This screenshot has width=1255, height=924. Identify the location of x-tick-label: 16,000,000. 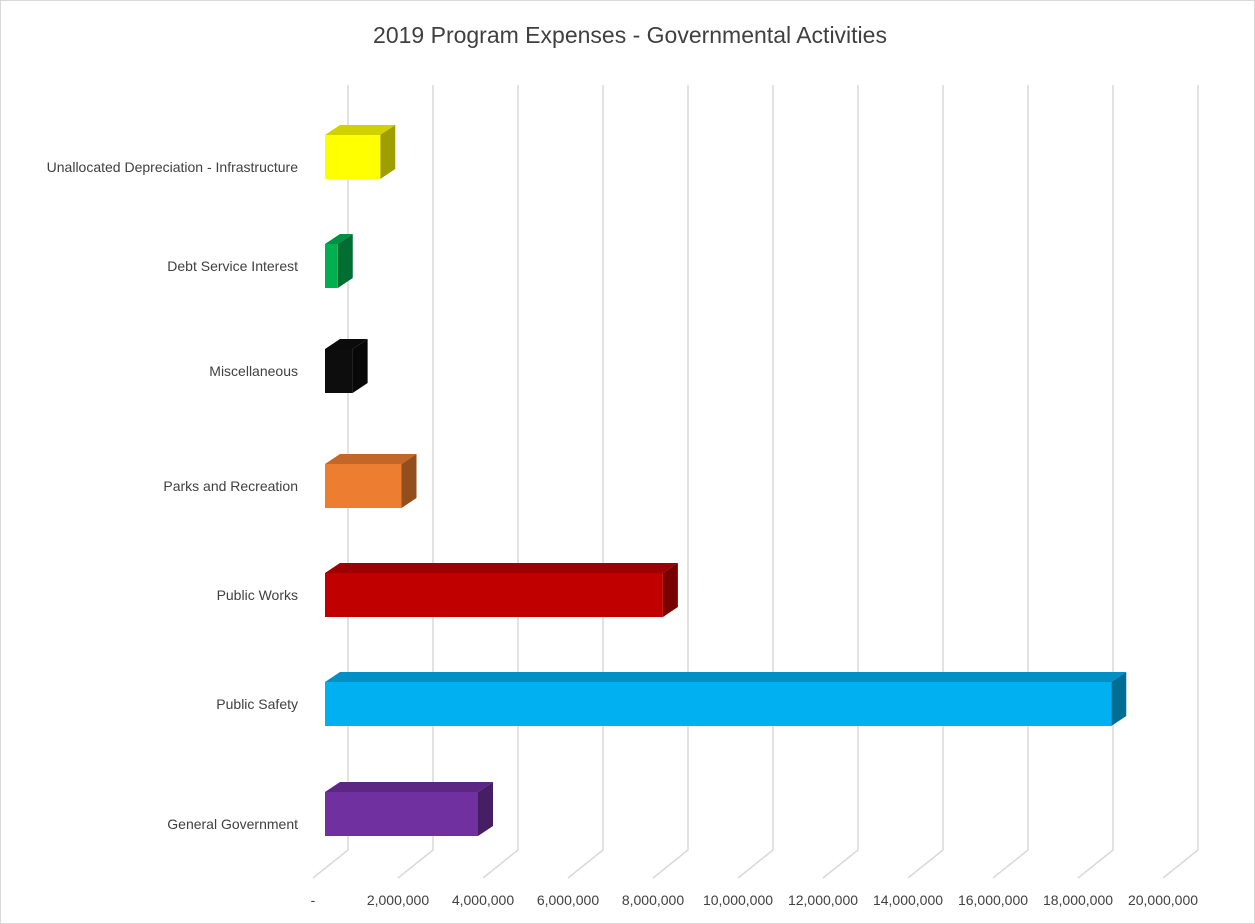
(993, 900).